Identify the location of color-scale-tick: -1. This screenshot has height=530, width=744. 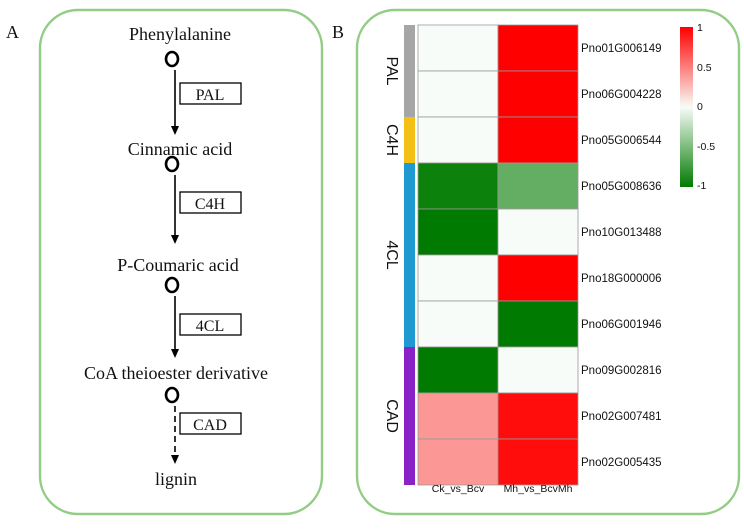
(701, 186).